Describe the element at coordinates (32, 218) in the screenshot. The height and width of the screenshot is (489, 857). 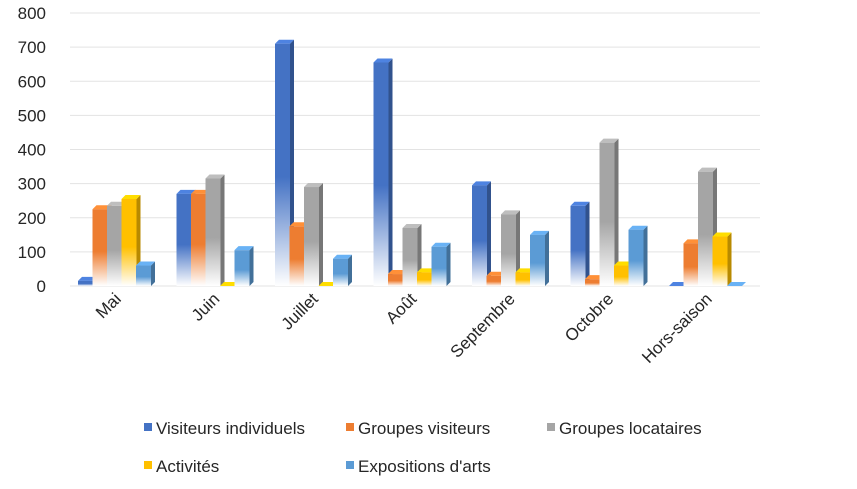
I see `y-tick-label: 200` at that location.